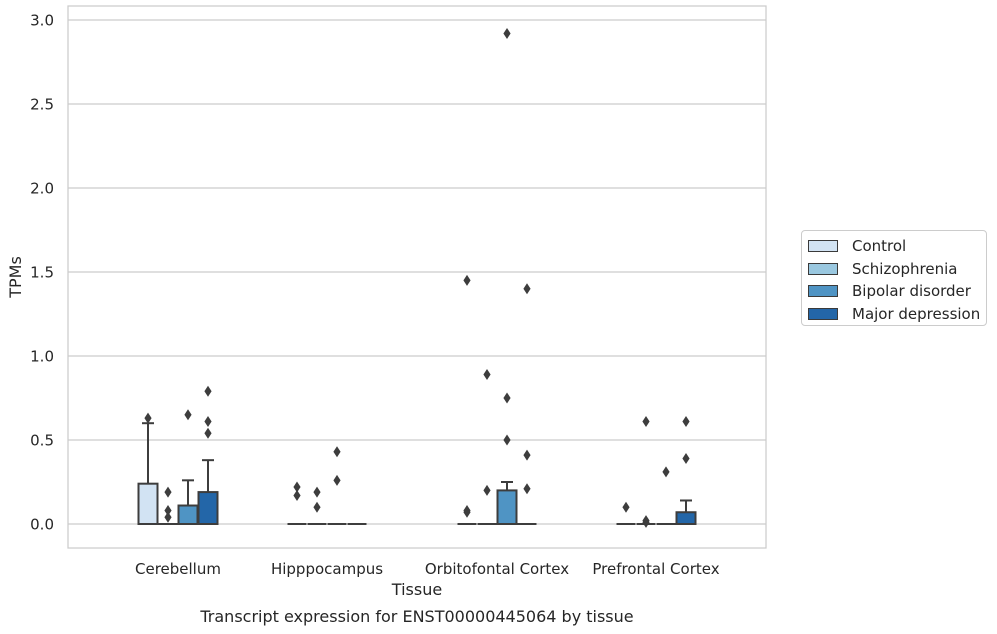 This screenshot has width=997, height=634. I want to click on x-tick-label: Orbitofontal Cortex, so click(497, 569).